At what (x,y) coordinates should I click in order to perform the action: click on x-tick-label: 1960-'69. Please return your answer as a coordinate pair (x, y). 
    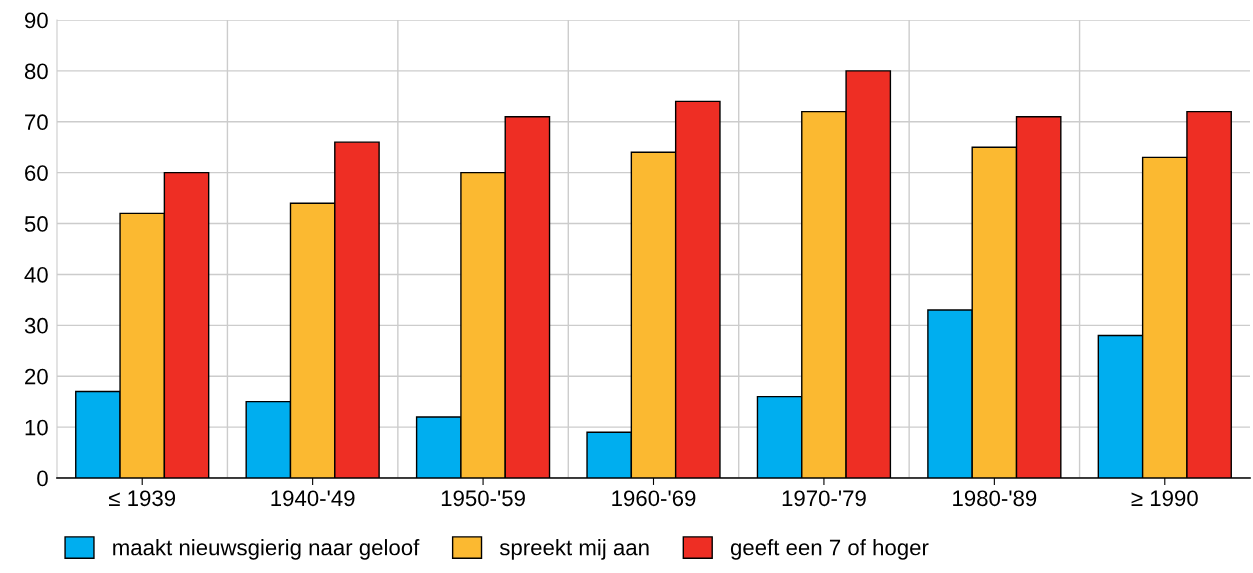
    Looking at the image, I should click on (654, 498).